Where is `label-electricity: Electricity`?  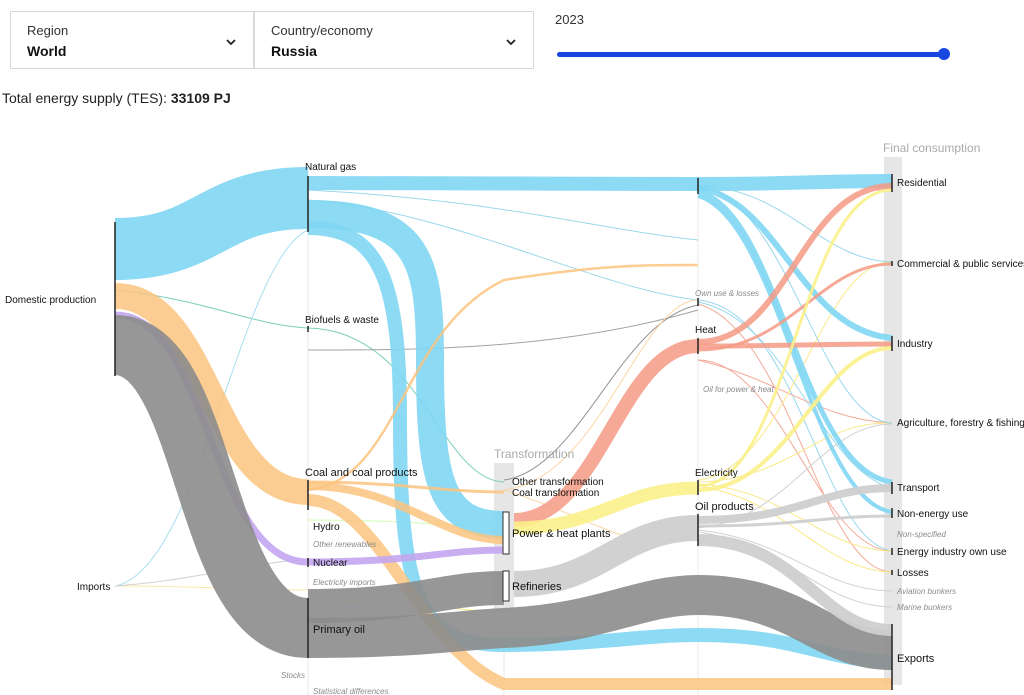 label-electricity: Electricity is located at coordinates (716, 473).